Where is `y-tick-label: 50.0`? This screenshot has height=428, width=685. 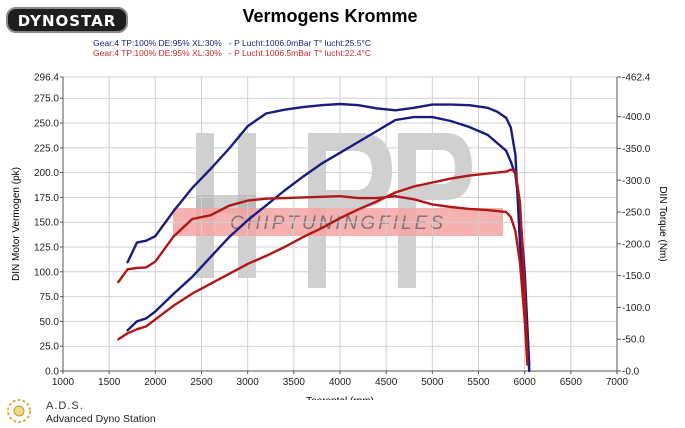
y-tick-label: 50.0 is located at coordinates (50, 322).